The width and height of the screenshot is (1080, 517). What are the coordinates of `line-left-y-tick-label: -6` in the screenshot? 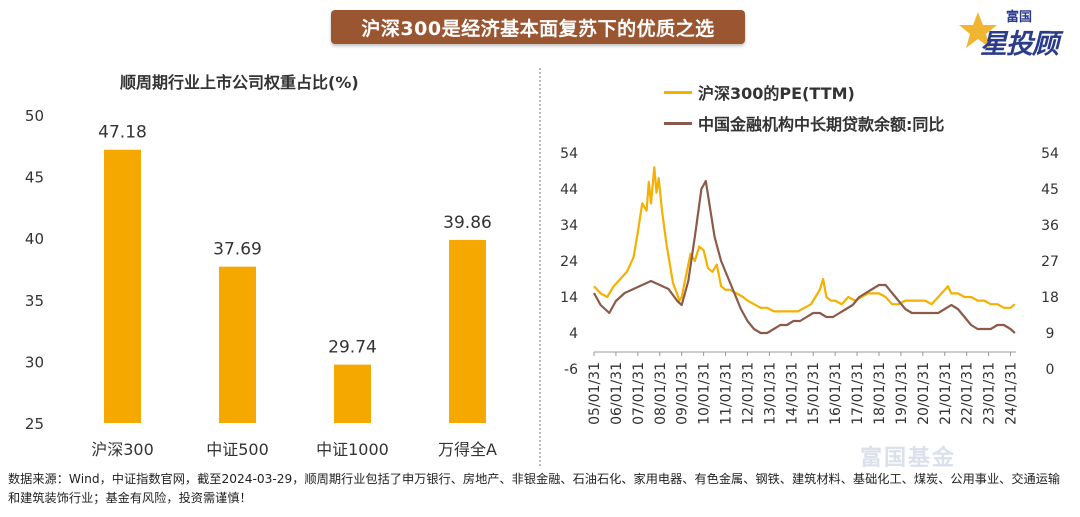 It's located at (571, 370).